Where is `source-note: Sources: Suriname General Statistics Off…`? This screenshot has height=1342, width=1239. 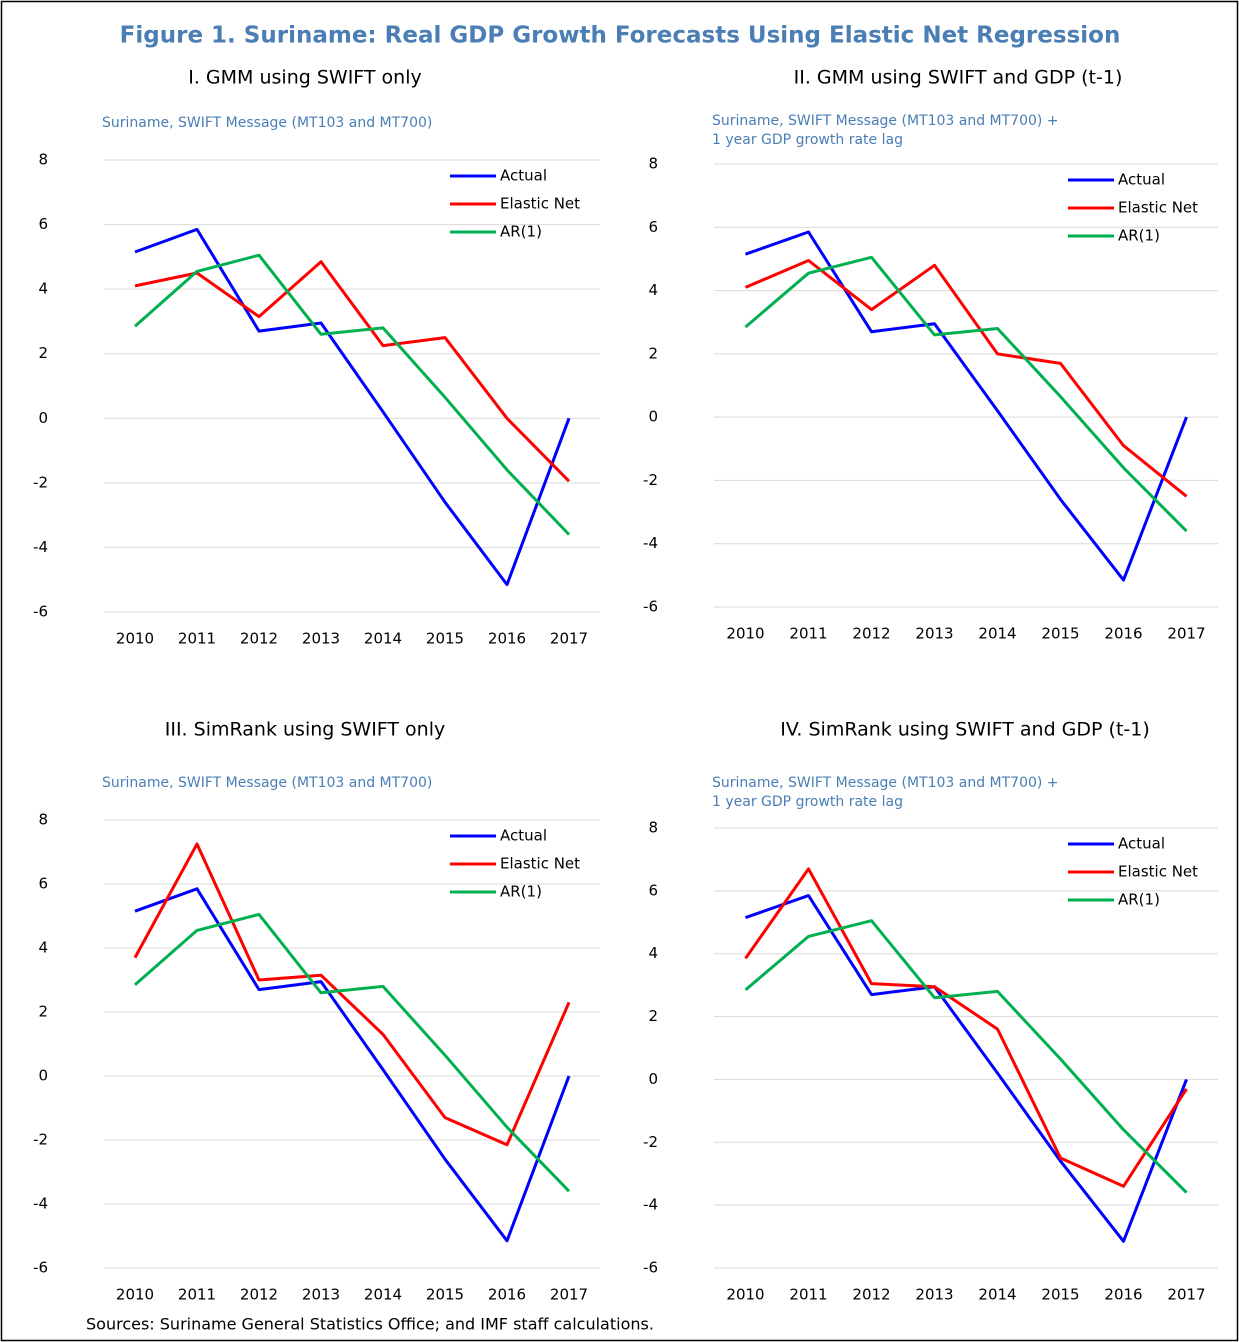 source-note: Sources: Suriname General Statistics Off… is located at coordinates (370, 1324).